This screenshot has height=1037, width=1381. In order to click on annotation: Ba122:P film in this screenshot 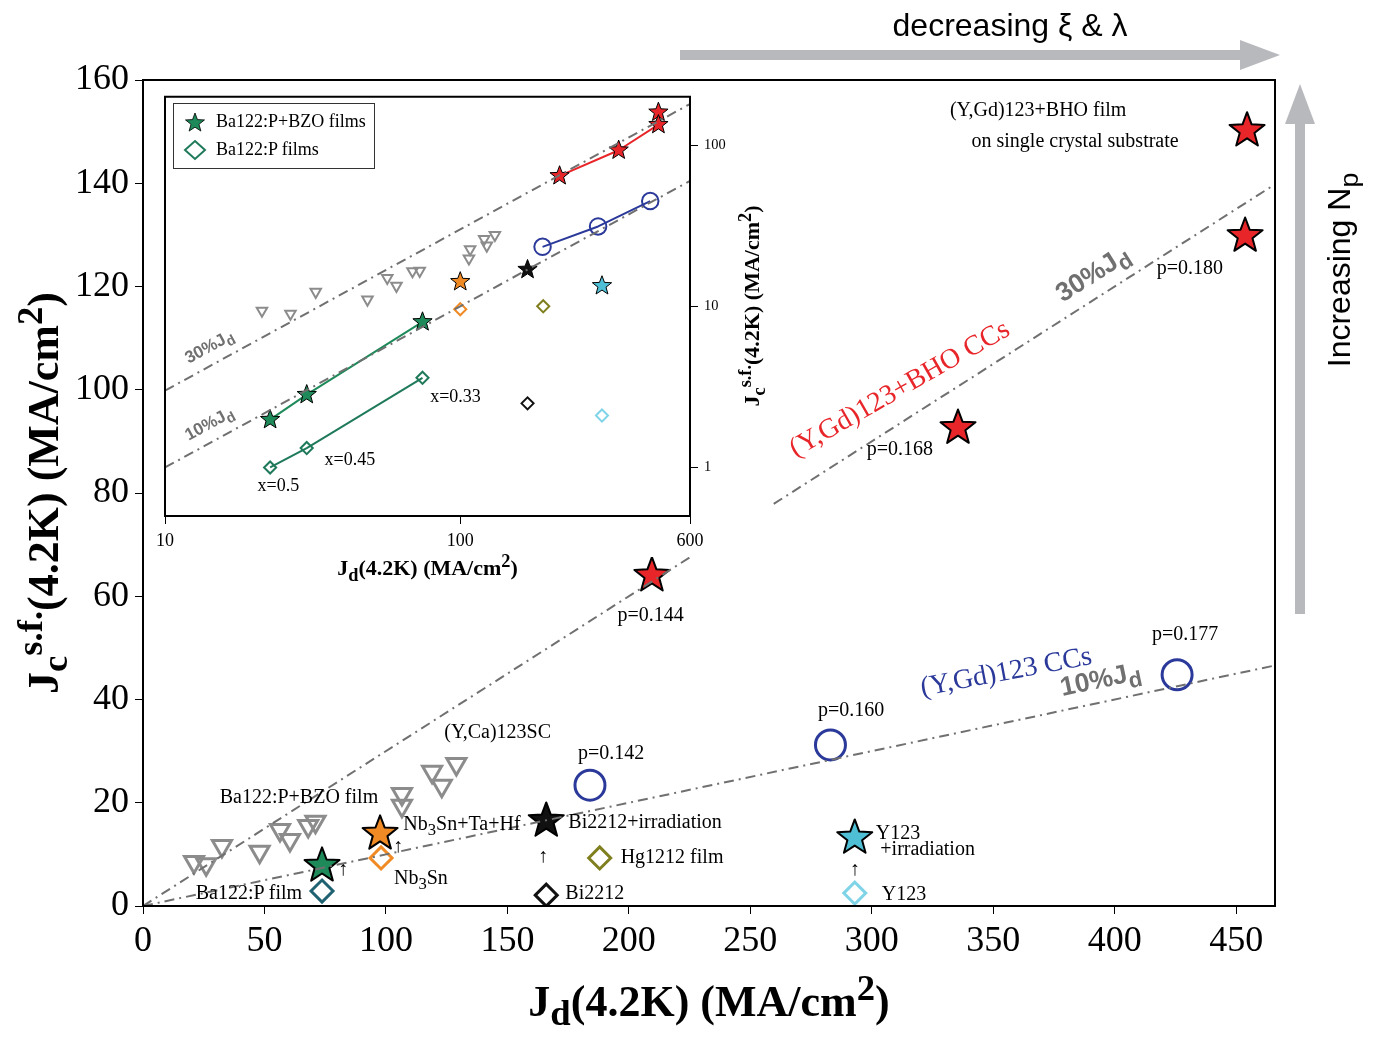, I will do `click(249, 892)`.